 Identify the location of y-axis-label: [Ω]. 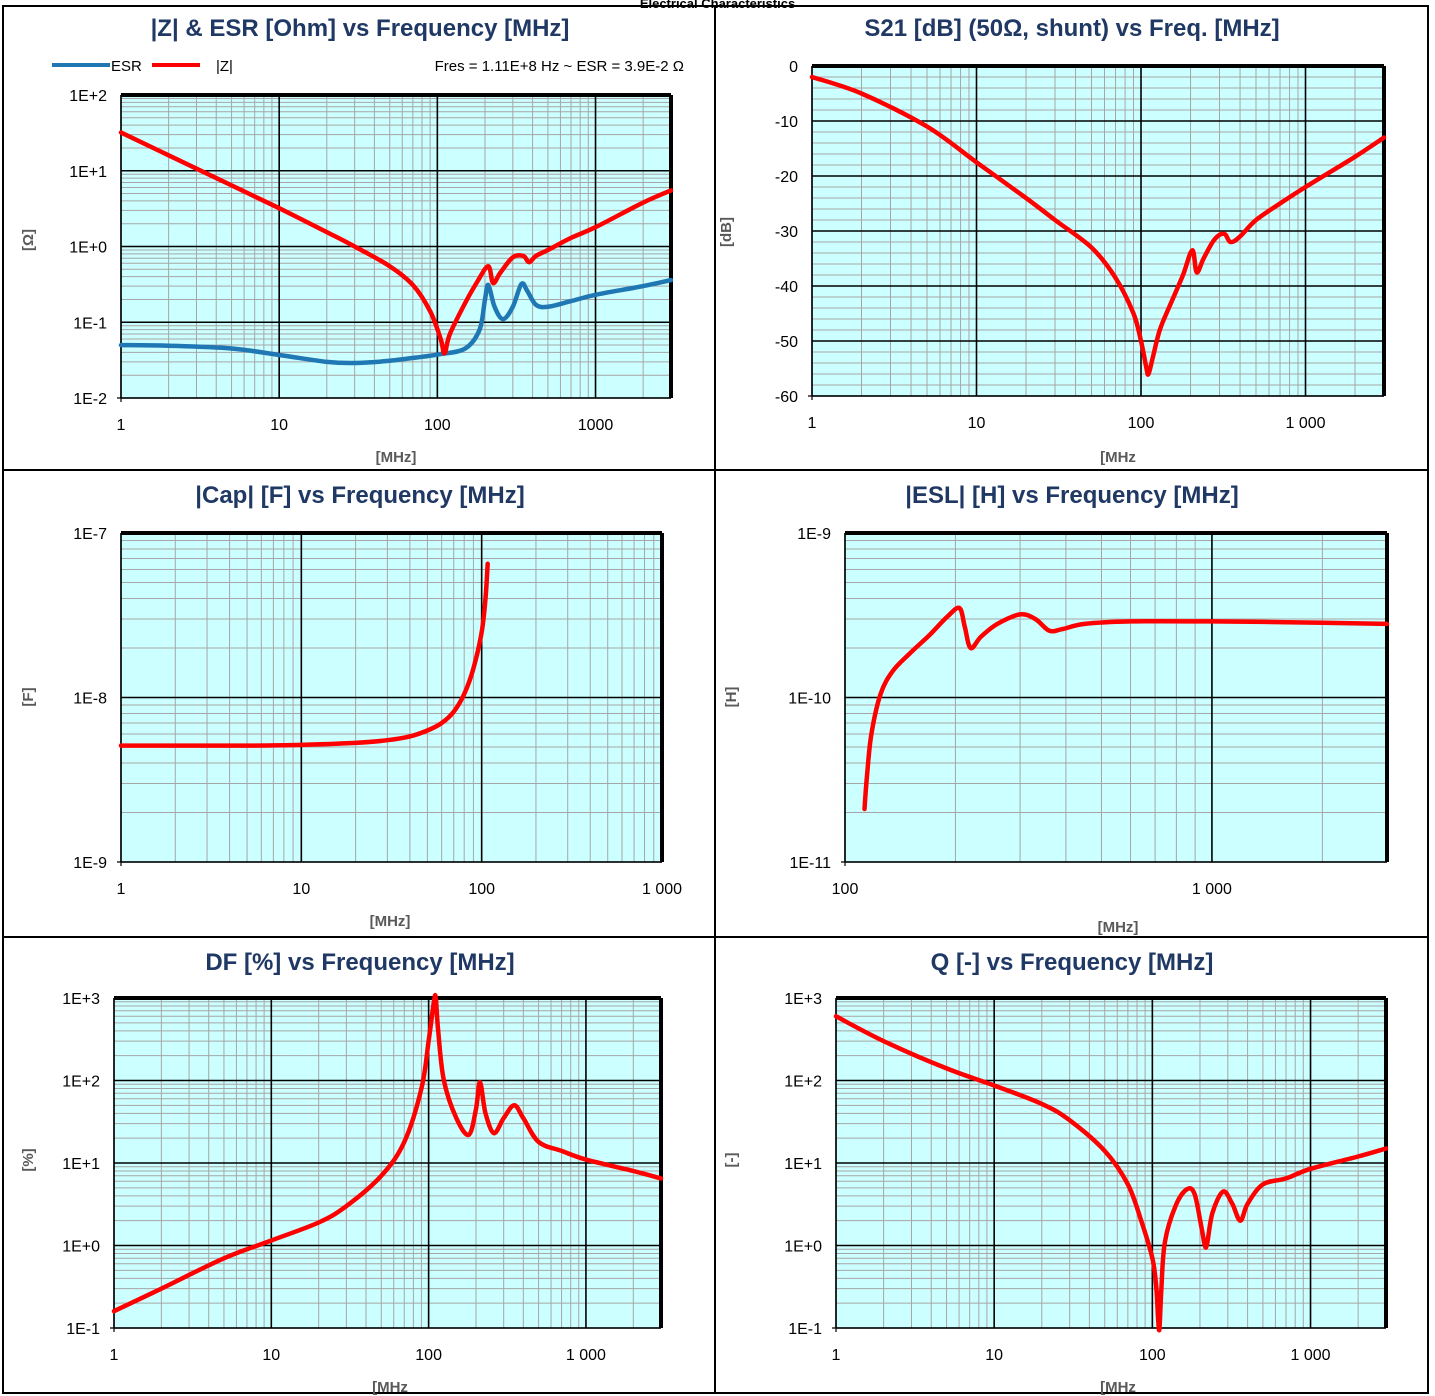
(28, 240).